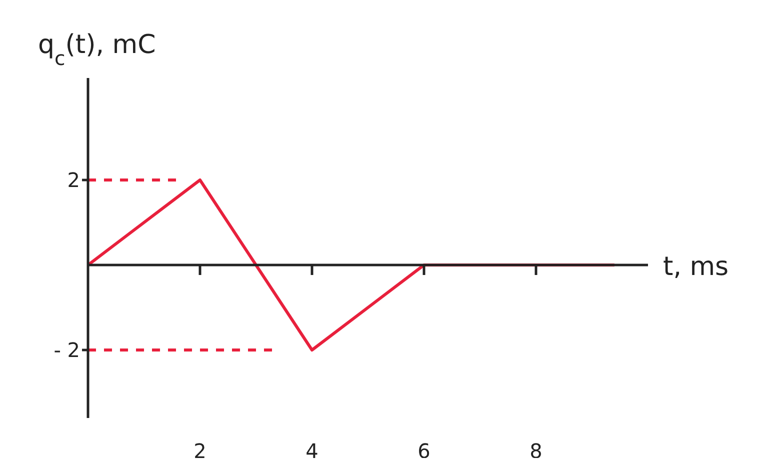  Describe the element at coordinates (696, 267) in the screenshot. I see `x-axis-title: t, ms` at that location.